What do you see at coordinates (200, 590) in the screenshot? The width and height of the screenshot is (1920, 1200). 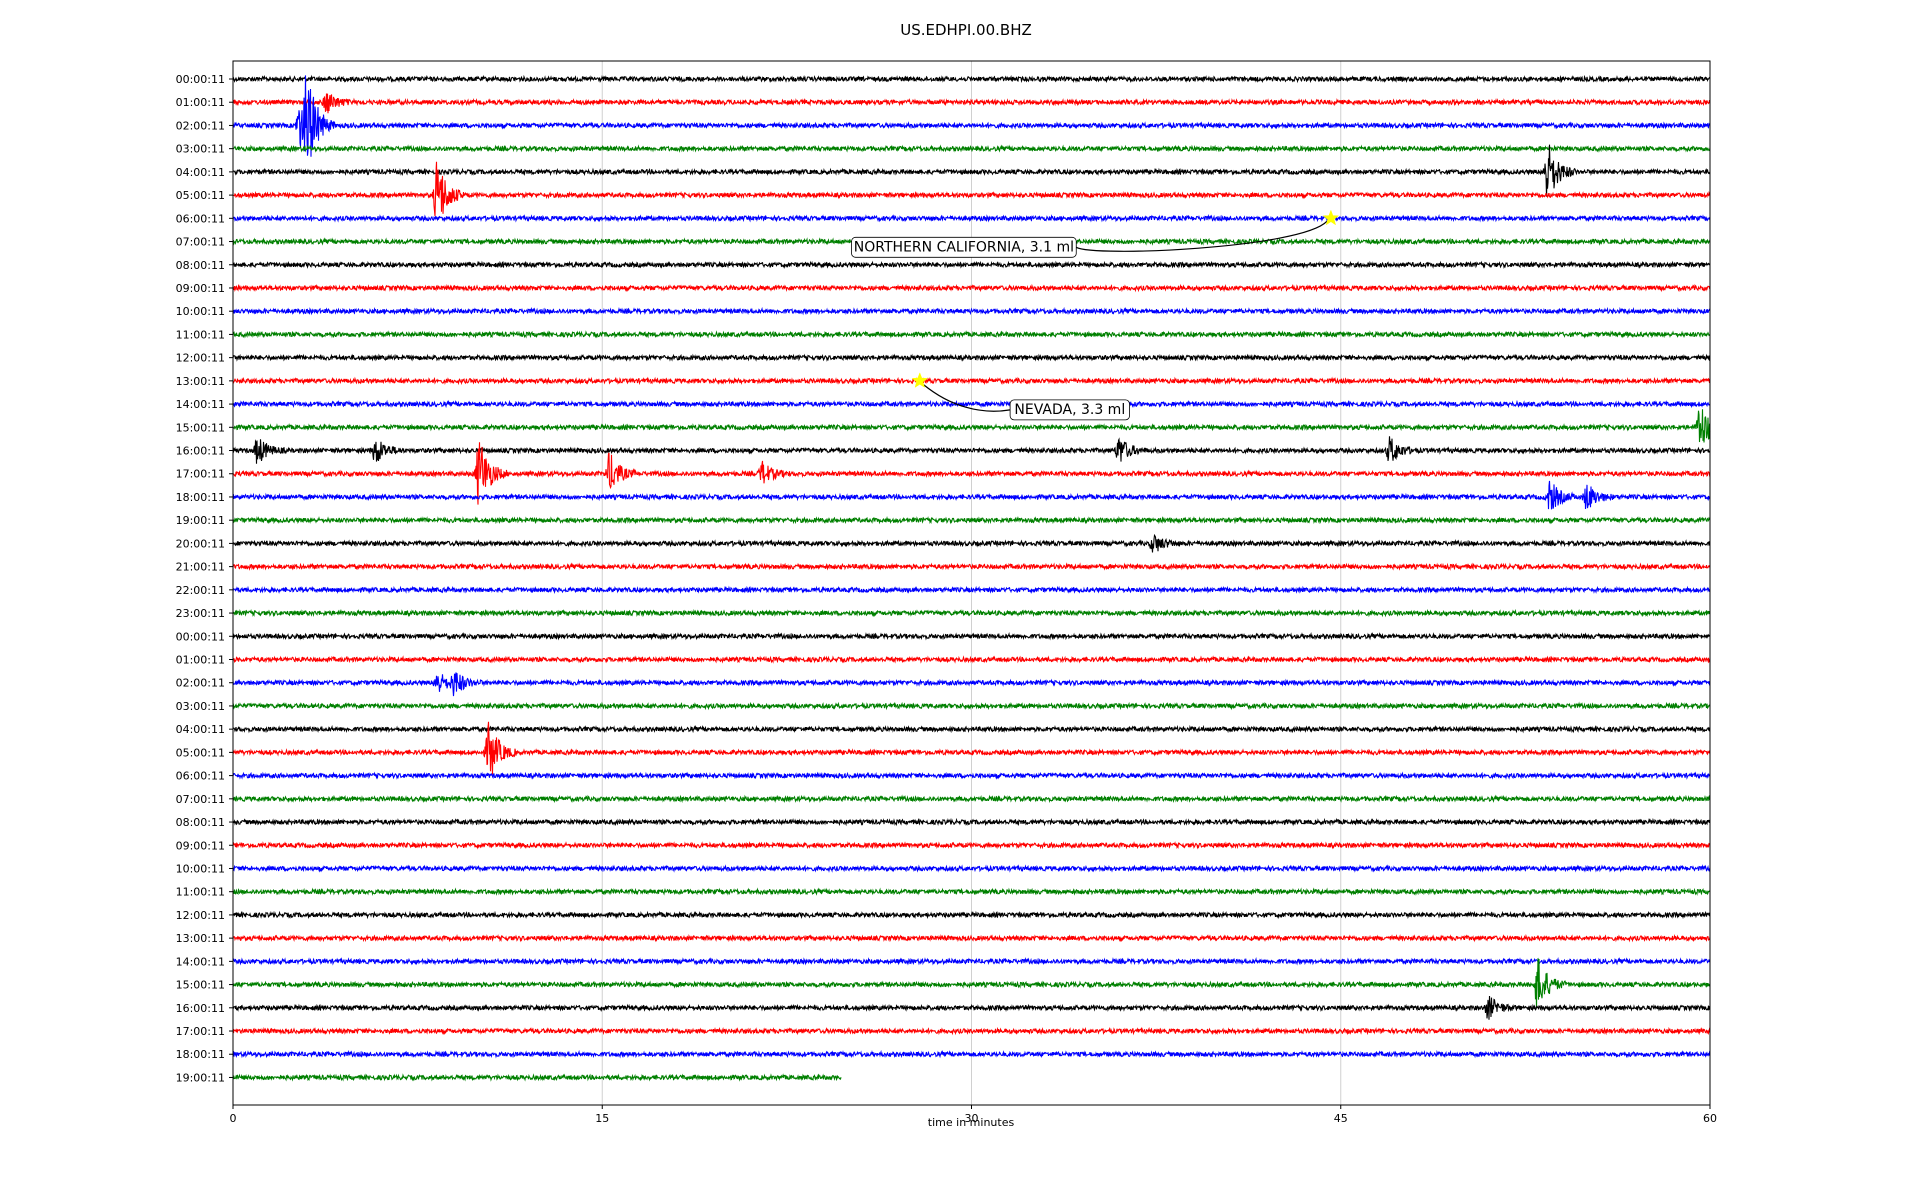 I see `row-time-label: 22:00:11` at bounding box center [200, 590].